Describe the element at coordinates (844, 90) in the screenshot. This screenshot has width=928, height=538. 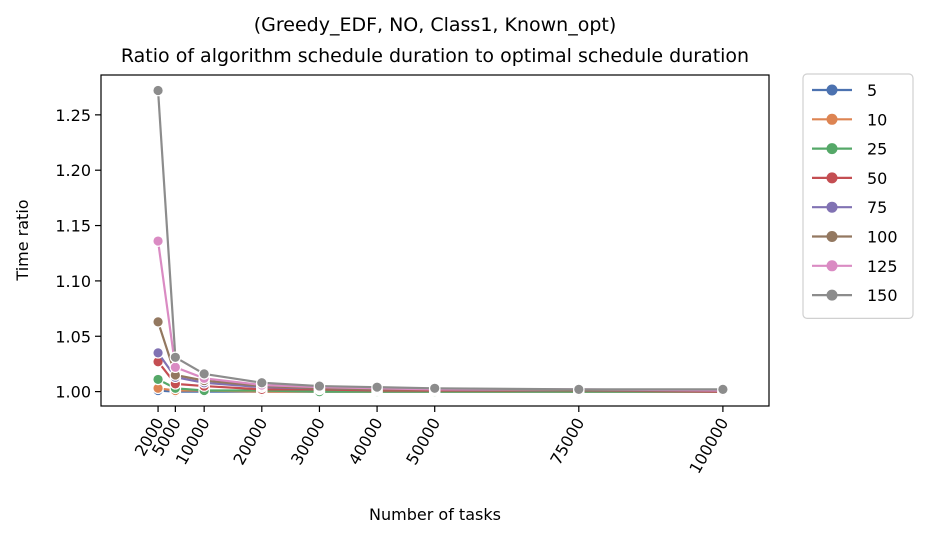
I see `legend-item-5: 5` at that location.